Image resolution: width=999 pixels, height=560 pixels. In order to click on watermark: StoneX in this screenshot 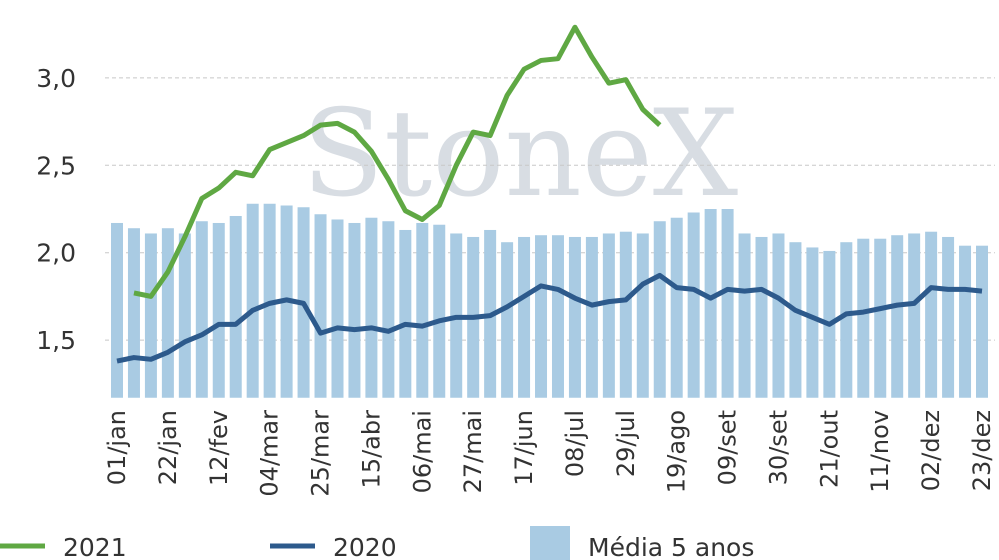, I will do `click(520, 154)`.